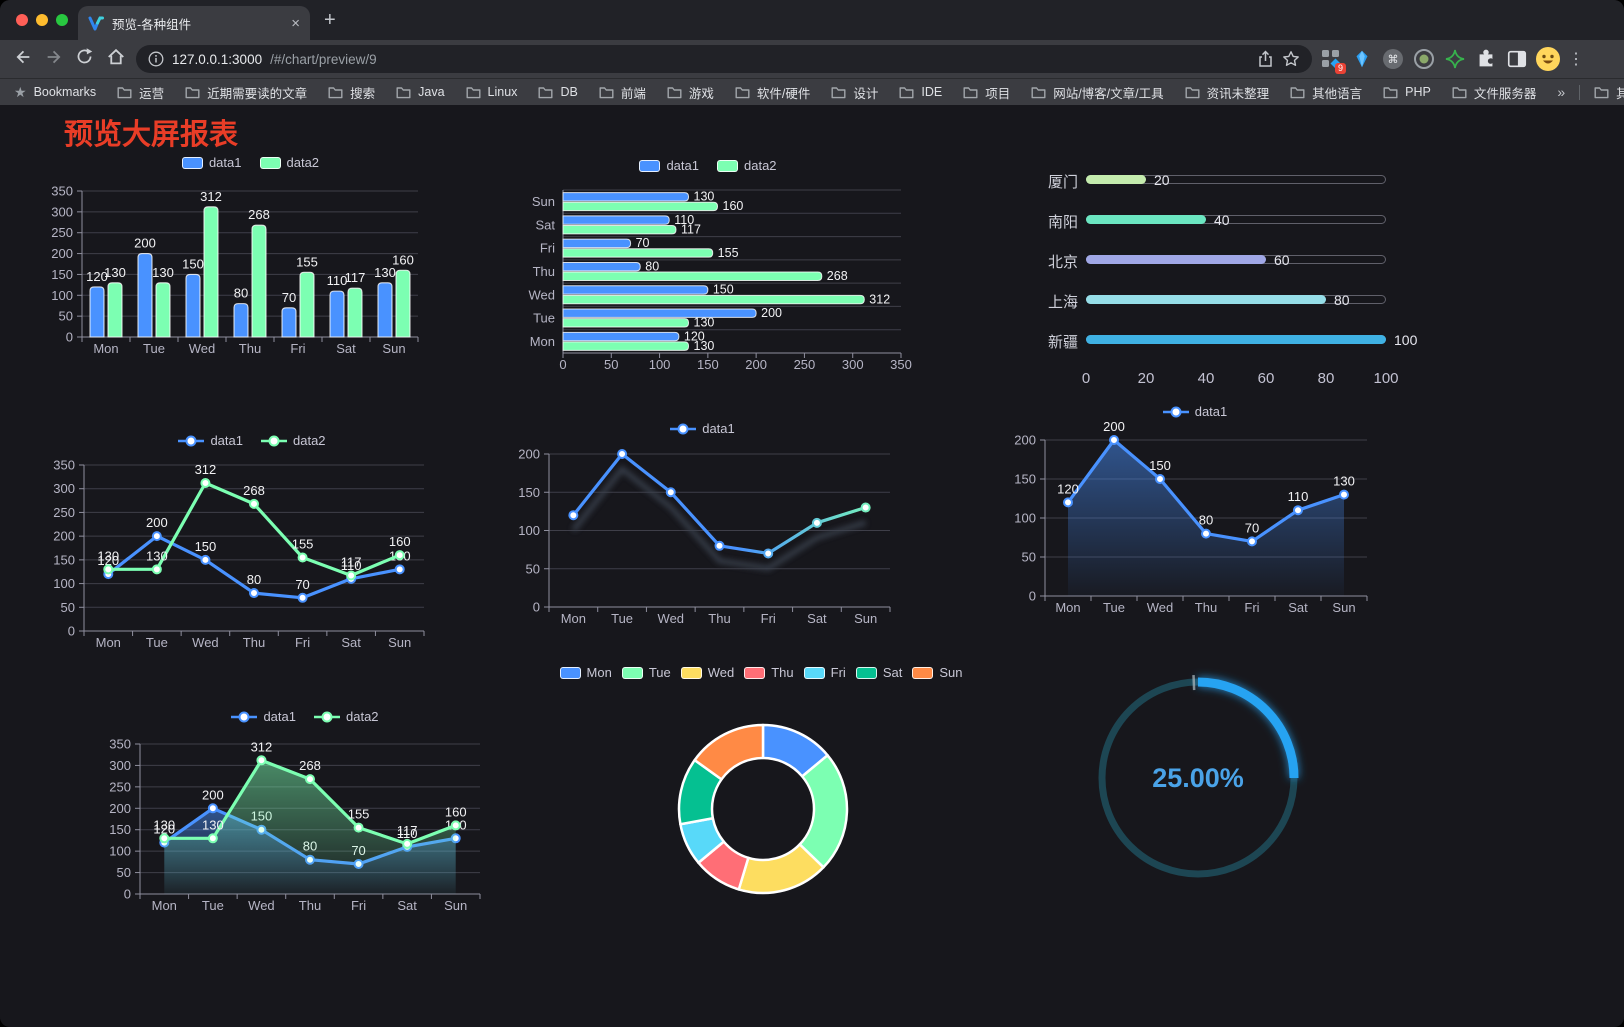  I want to click on bookmark-folder: DB, so click(558, 92).